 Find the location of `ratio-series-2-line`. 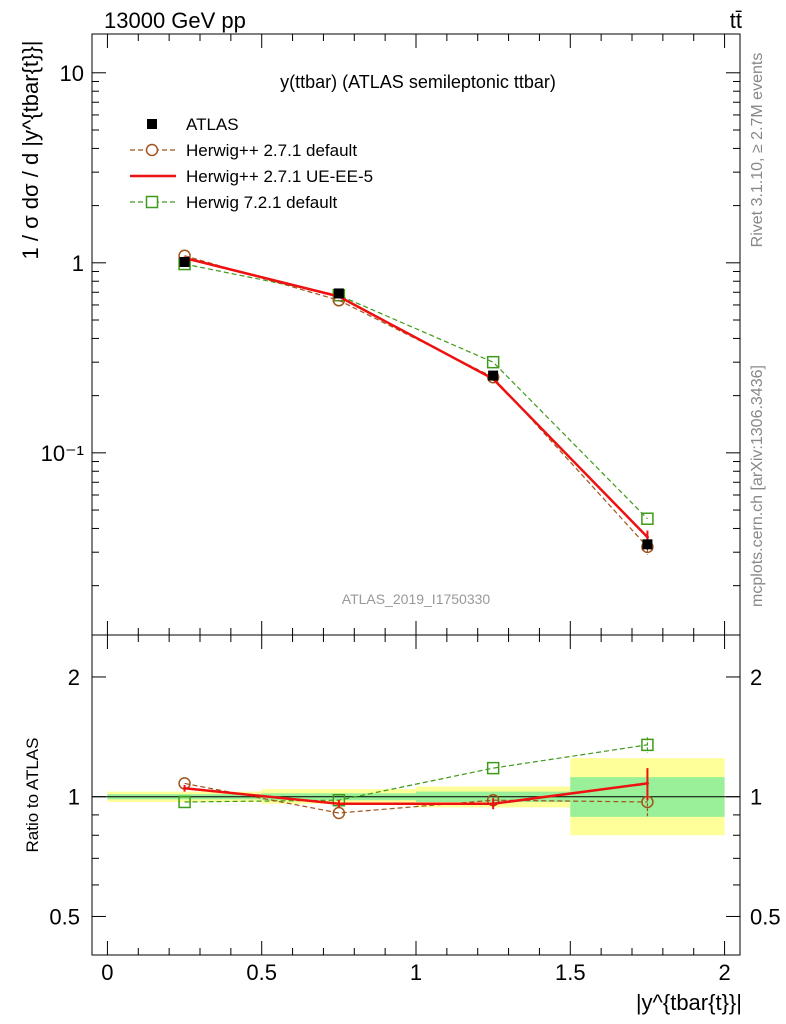

ratio-series-2-line is located at coordinates (416, 773).